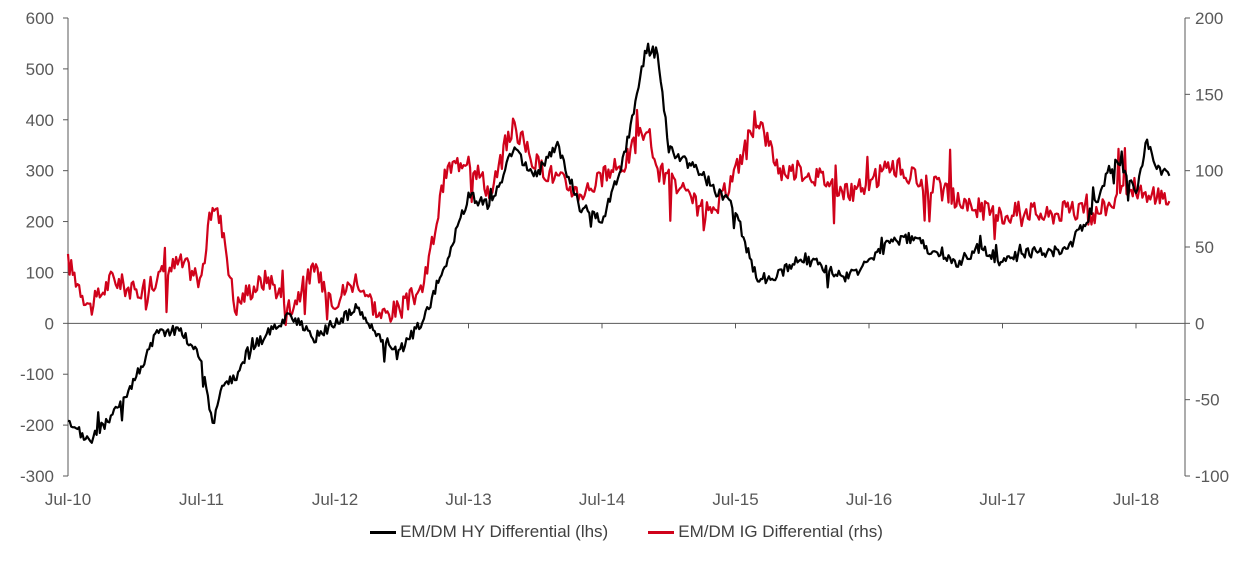 The width and height of the screenshot is (1253, 564). Describe the element at coordinates (1136, 499) in the screenshot. I see `x-tick-label: Jul-18` at that location.